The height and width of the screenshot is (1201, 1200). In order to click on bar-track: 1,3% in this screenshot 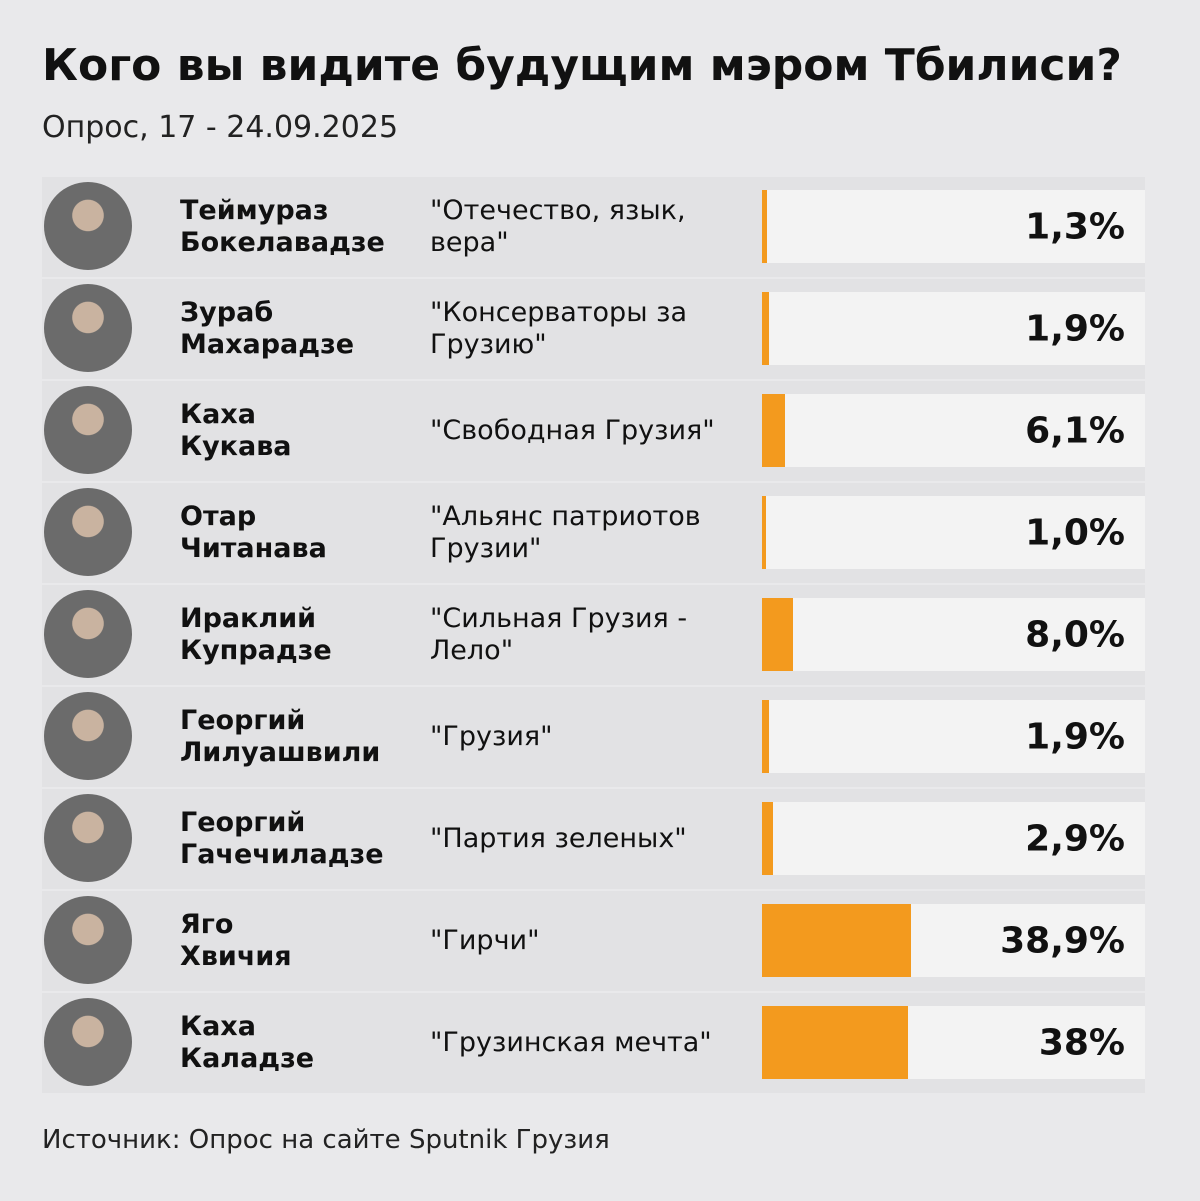, I will do `click(953, 226)`.